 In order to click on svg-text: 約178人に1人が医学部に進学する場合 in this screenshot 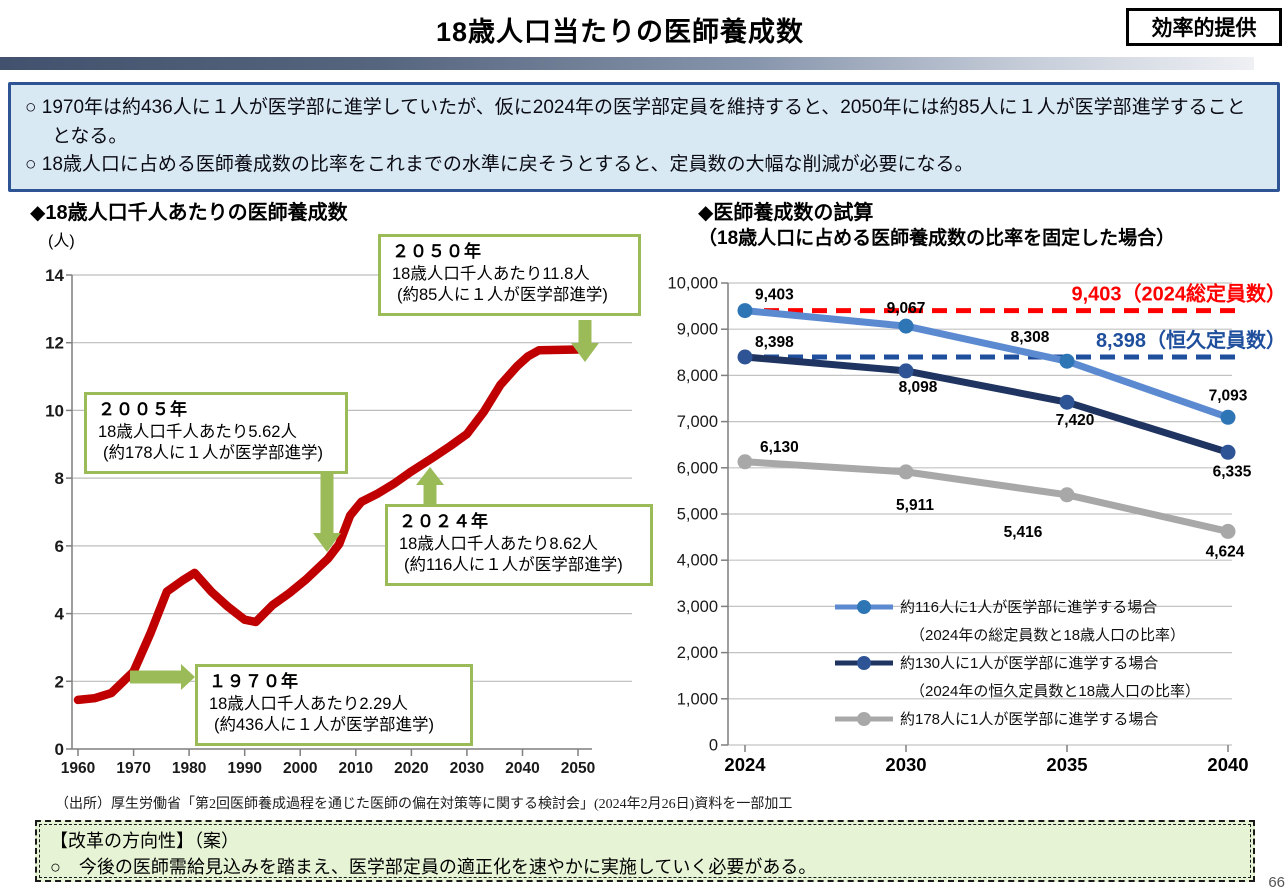, I will do `click(1029, 719)`.